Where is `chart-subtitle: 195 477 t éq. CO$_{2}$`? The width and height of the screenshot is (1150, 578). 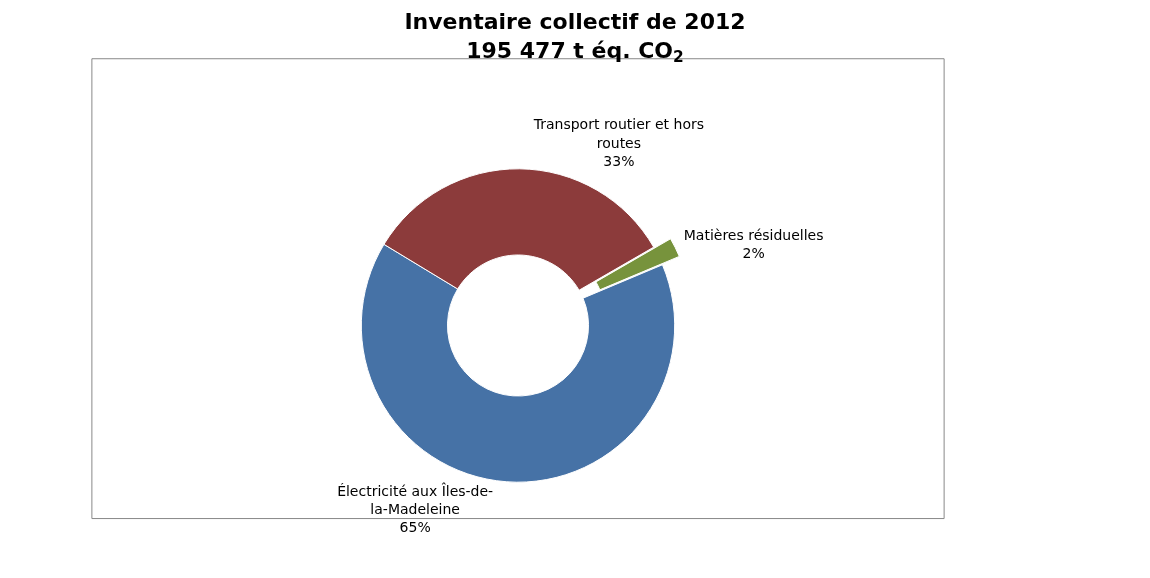
chart-subtitle: 195 477 t éq. CO$_{2}$ is located at coordinates (575, 52).